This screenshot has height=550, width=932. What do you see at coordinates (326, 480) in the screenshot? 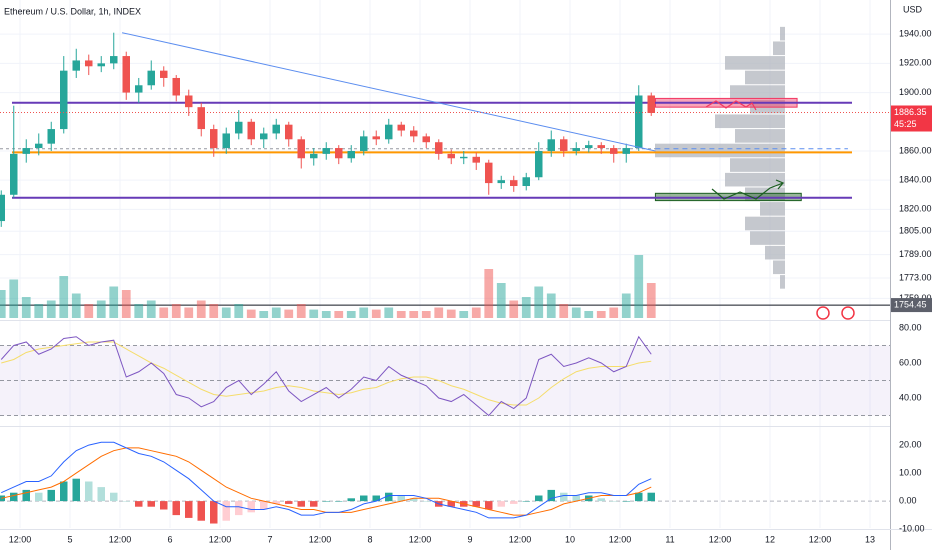
I see `macd-line` at bounding box center [326, 480].